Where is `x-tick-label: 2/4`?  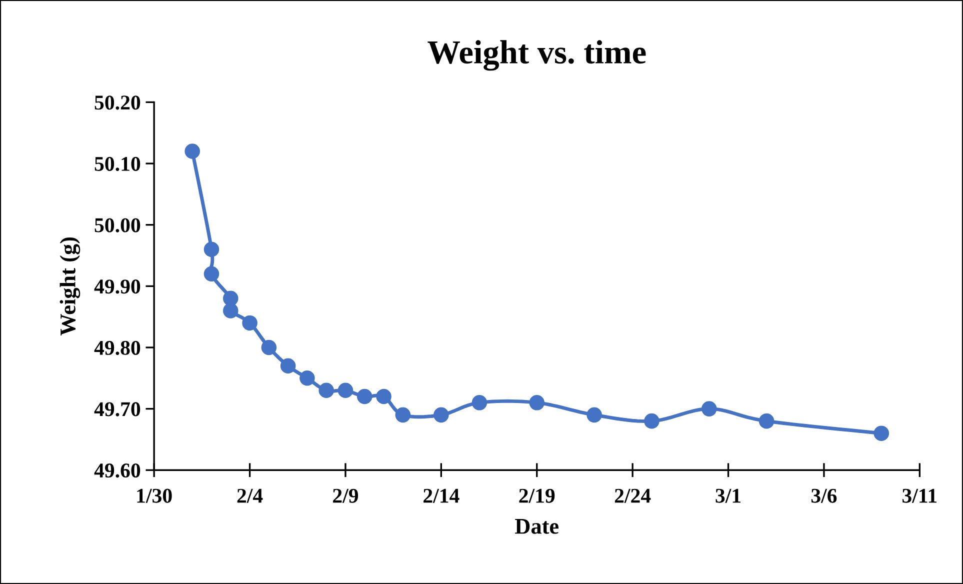
x-tick-label: 2/4 is located at coordinates (250, 495).